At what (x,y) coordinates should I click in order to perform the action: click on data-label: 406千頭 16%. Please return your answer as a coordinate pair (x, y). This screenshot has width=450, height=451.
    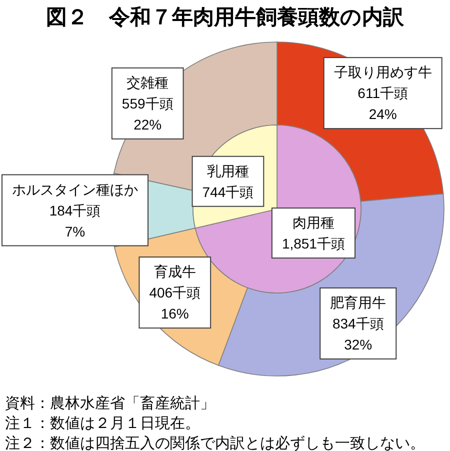
    Looking at the image, I should click on (175, 303).